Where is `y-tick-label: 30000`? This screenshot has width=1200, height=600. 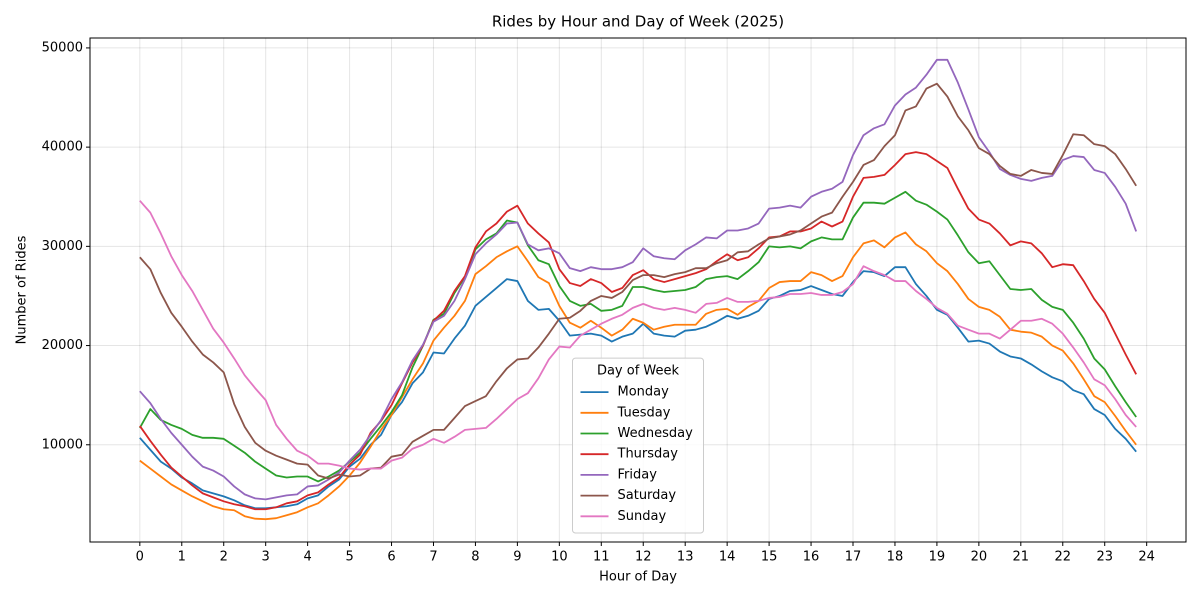
y-tick-label: 30000 is located at coordinates (62, 246).